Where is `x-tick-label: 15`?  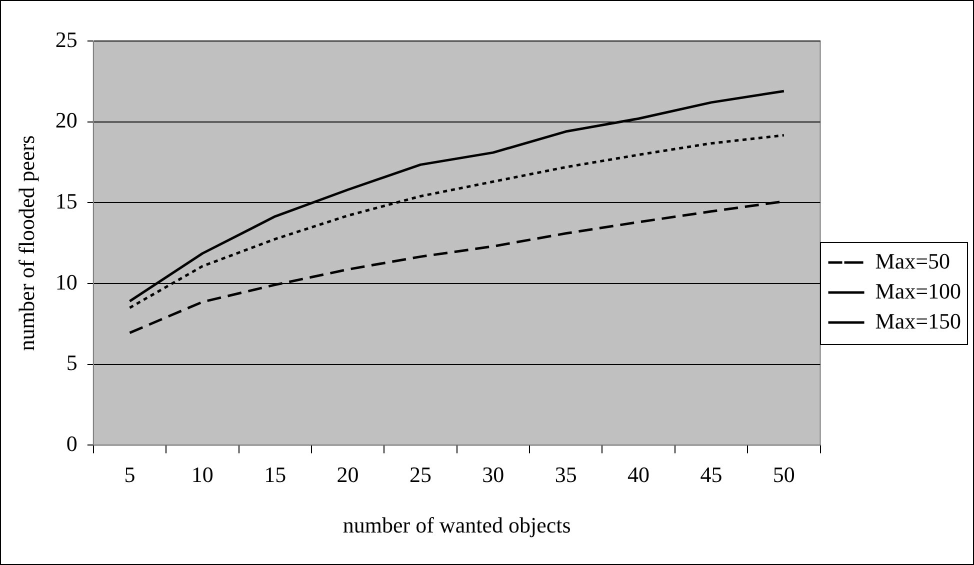
x-tick-label: 15 is located at coordinates (275, 475).